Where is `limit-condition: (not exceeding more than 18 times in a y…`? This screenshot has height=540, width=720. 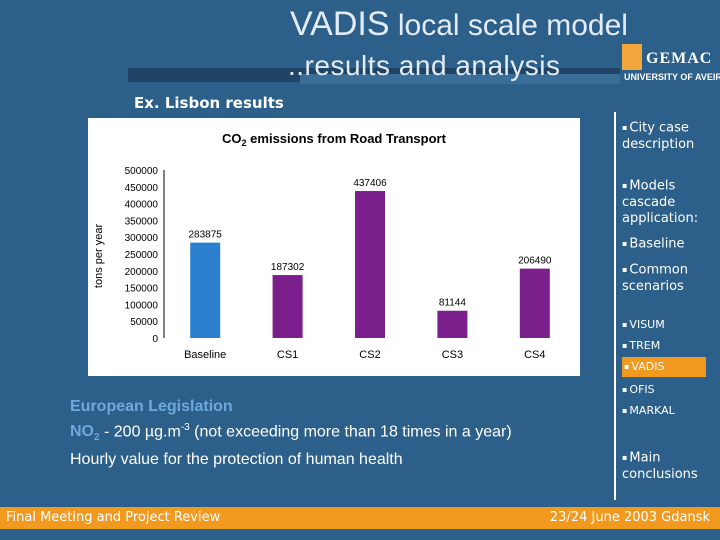
limit-condition: (not exceeding more than 18 times in a y… is located at coordinates (350, 432).